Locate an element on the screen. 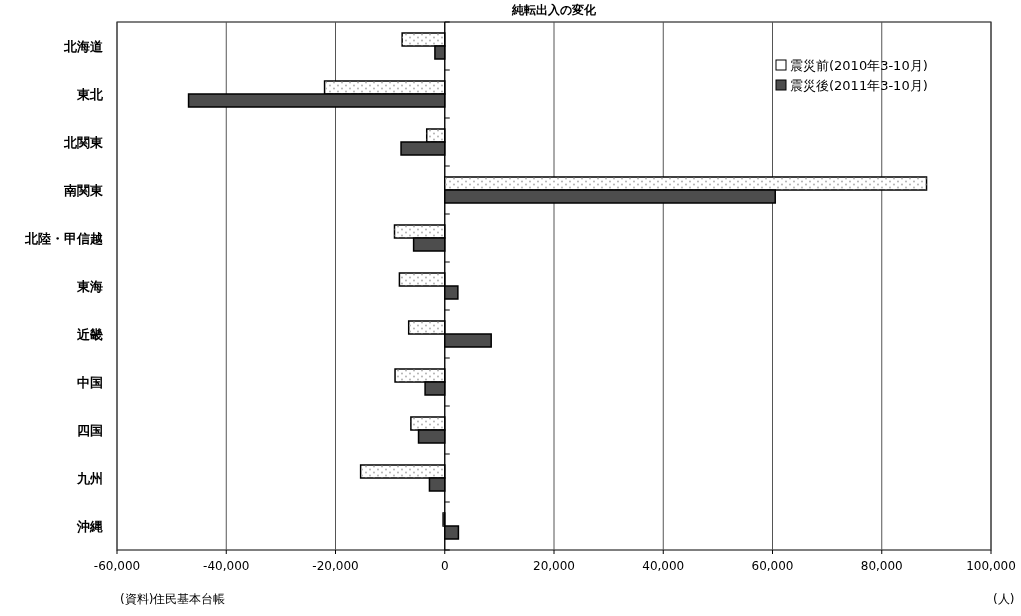 This screenshot has height=616, width=1021. text: (人) is located at coordinates (1004, 599).